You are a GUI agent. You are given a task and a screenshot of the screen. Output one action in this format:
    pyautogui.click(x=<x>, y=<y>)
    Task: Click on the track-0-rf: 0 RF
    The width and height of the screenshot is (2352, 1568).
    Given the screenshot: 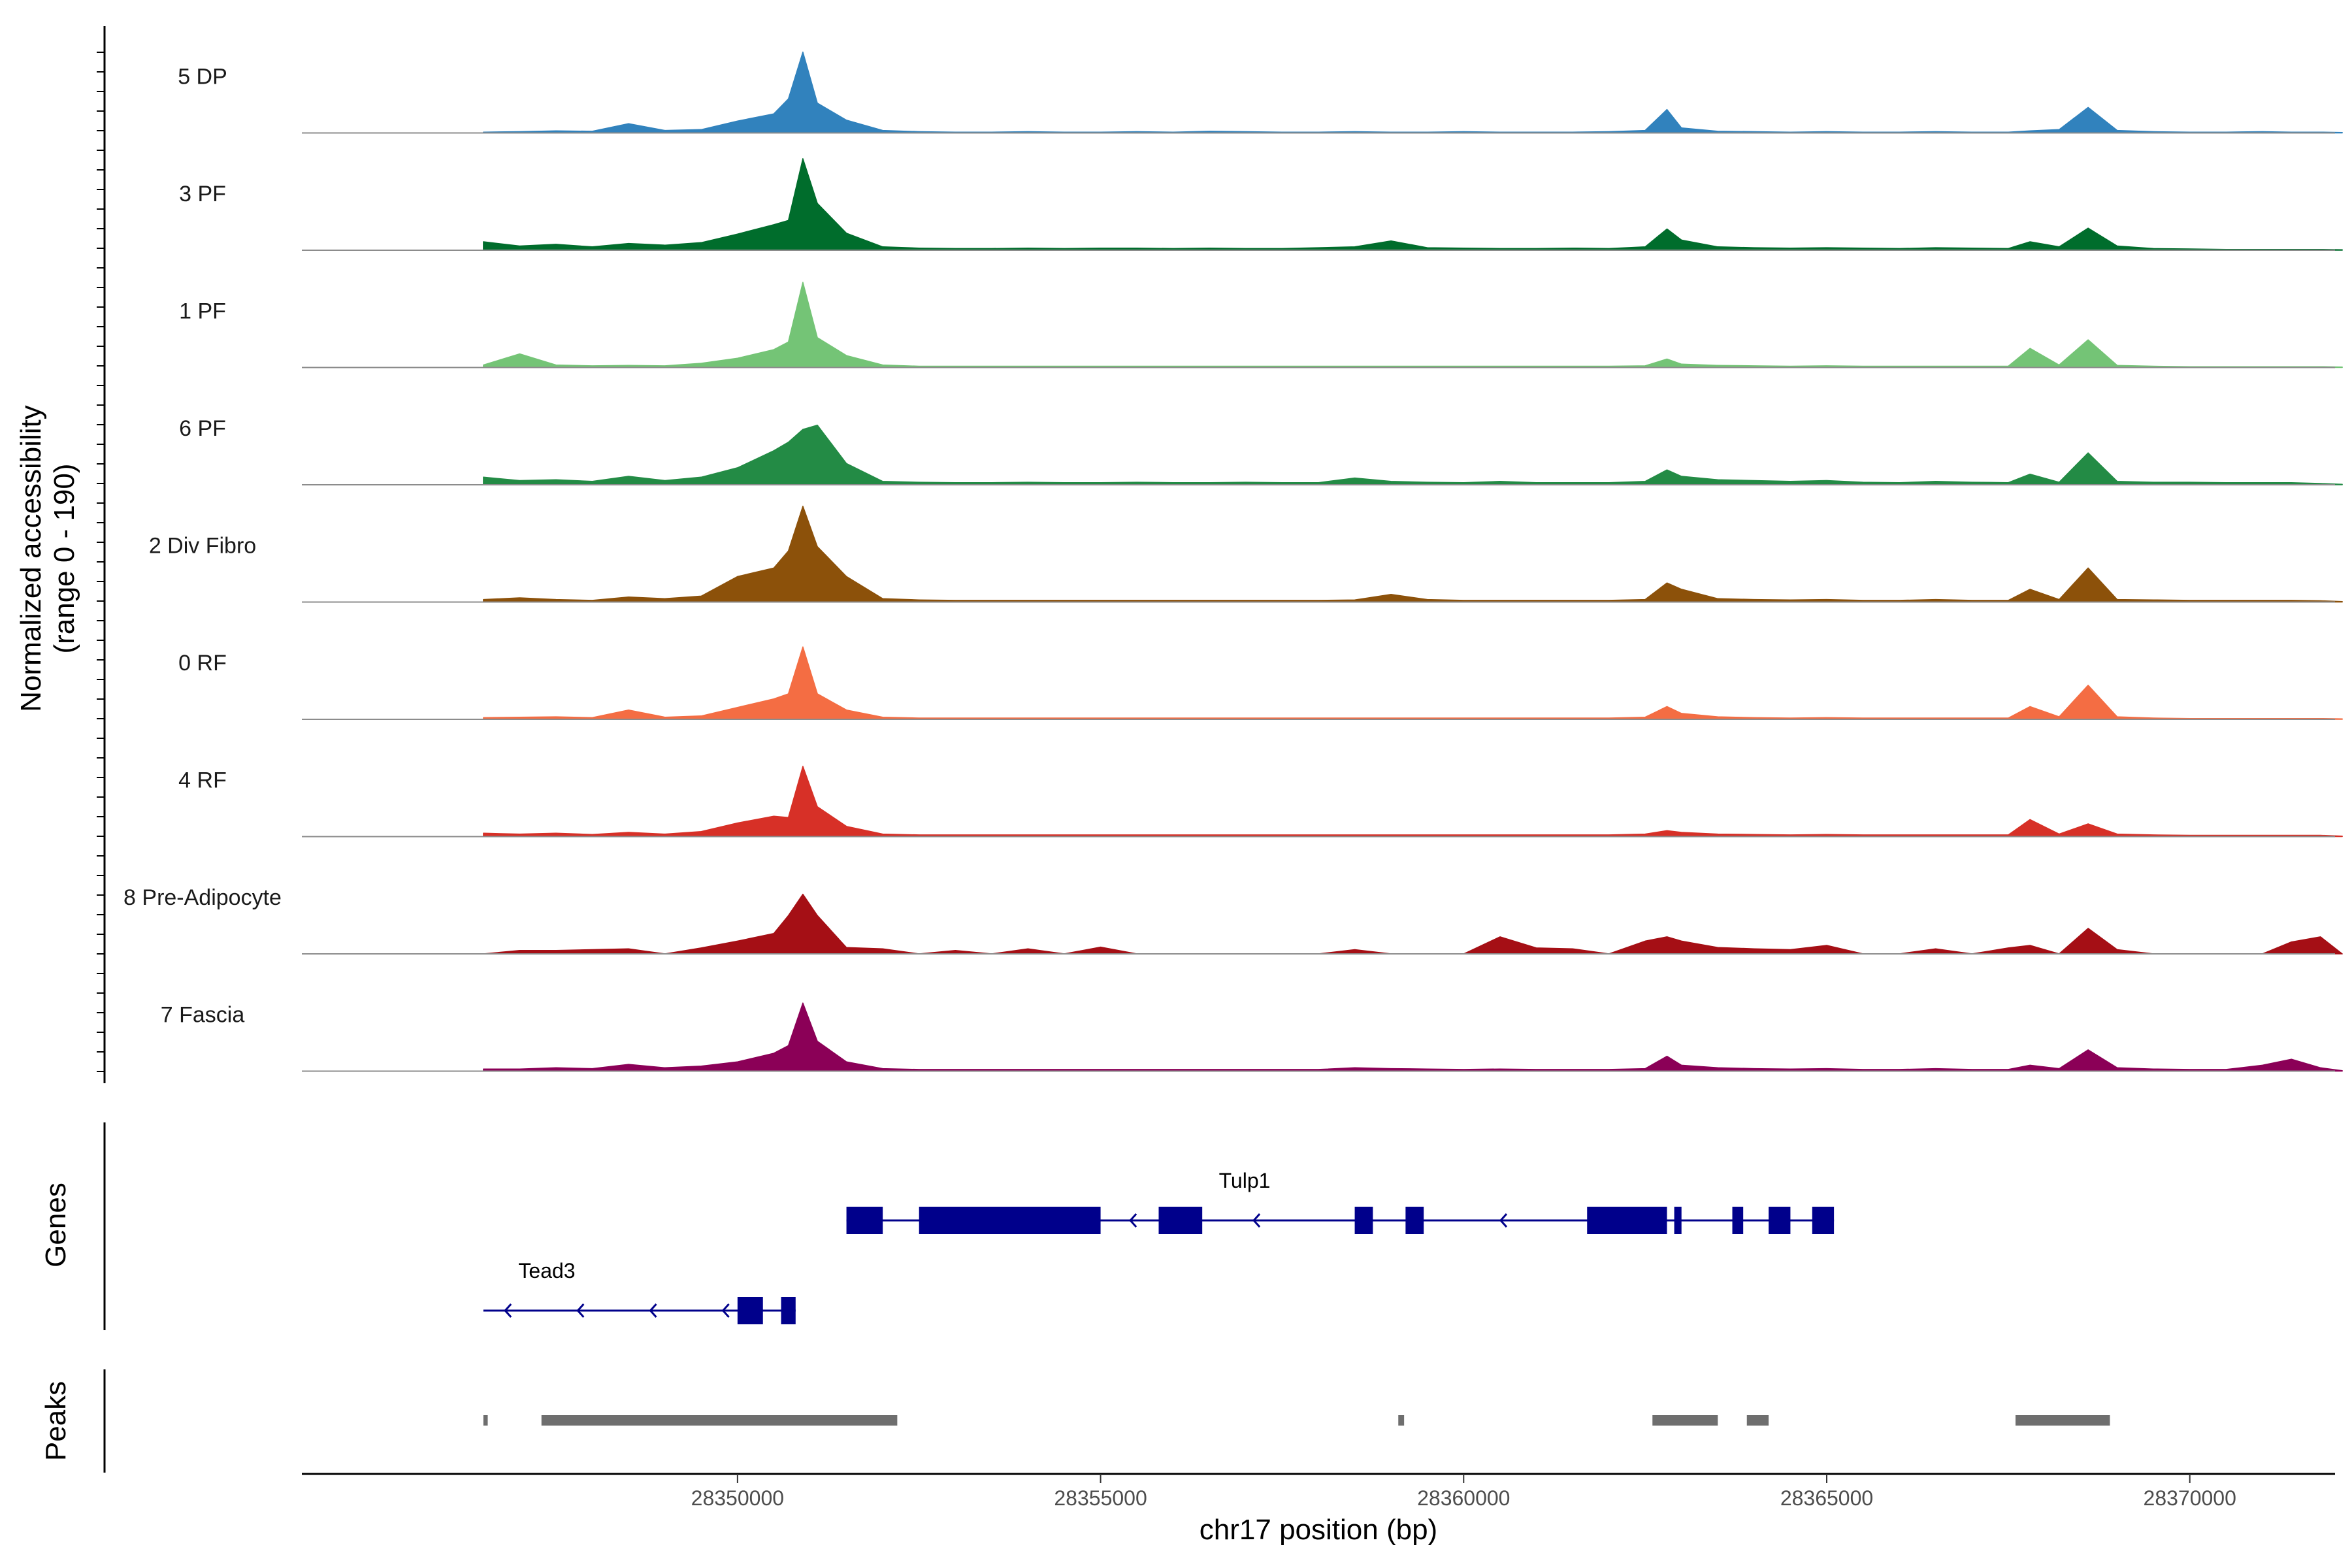 What is the action you would take?
    pyautogui.click(x=1260, y=683)
    